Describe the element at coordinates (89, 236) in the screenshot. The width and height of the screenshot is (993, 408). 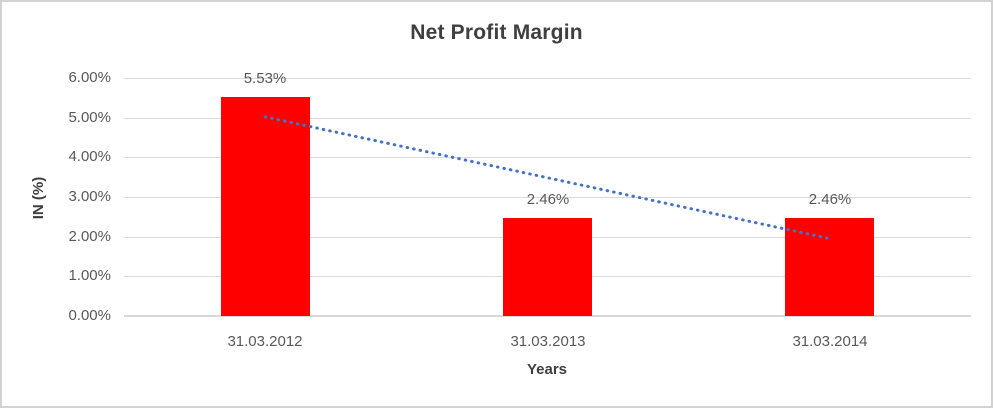
I see `y-tick-label: 2.00%` at that location.